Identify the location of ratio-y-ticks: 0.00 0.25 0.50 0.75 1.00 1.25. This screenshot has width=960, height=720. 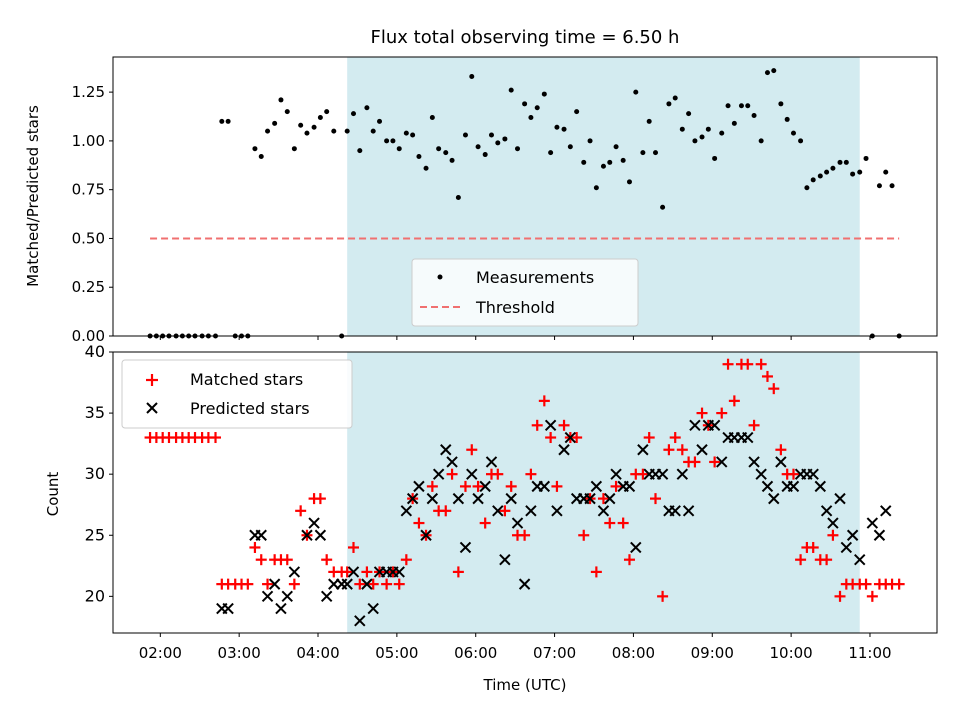
(92, 214).